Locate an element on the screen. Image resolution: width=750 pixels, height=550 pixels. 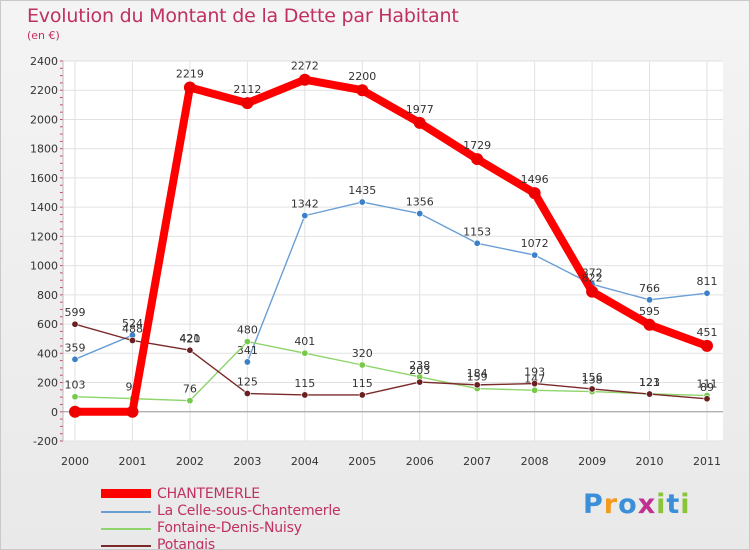
y-tick-label: 1200 is located at coordinates (44, 236).